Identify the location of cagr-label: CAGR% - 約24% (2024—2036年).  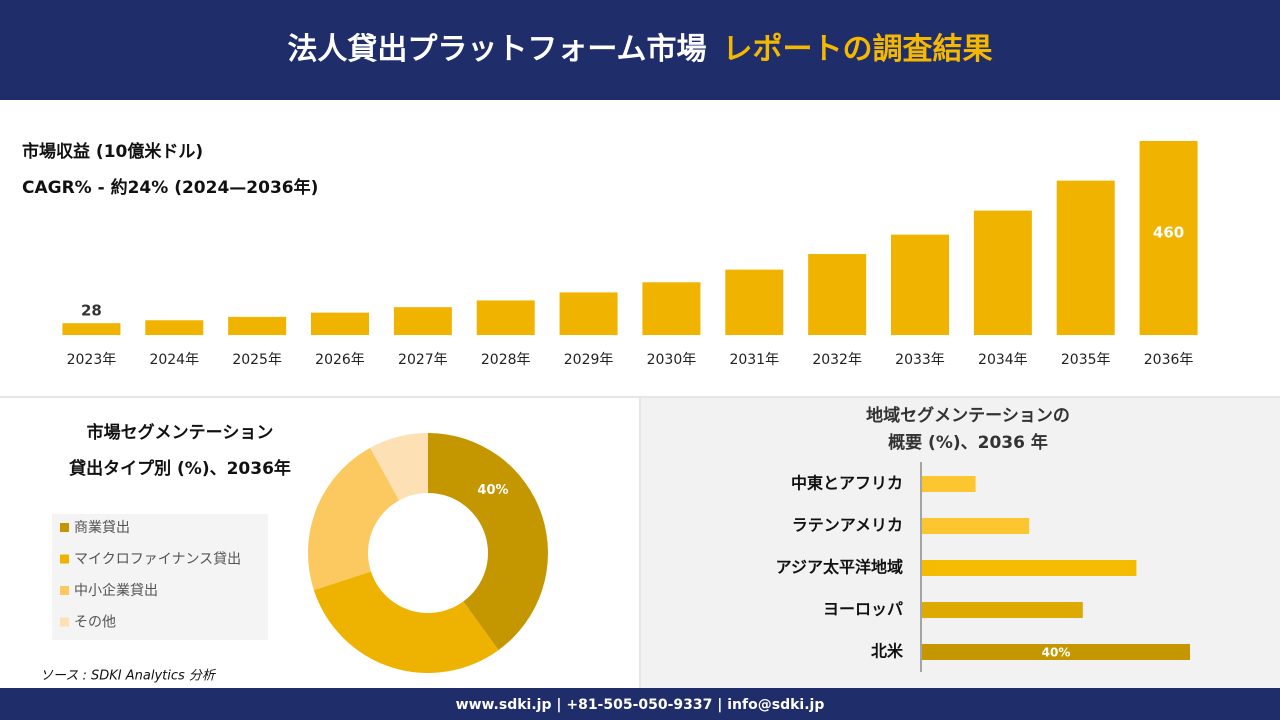
(170, 187).